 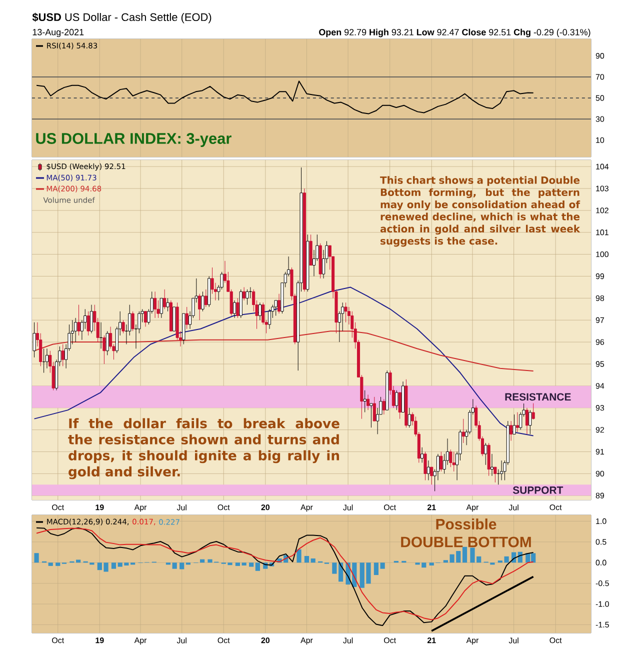 What do you see at coordinates (480, 211) in the screenshot?
I see `annotation: This chart shows a potential Double Bottom forming, but the pattern may only be consolidation ahead of renewed decline, which is what the action in gold and silver last week suggests is the case.` at bounding box center [480, 211].